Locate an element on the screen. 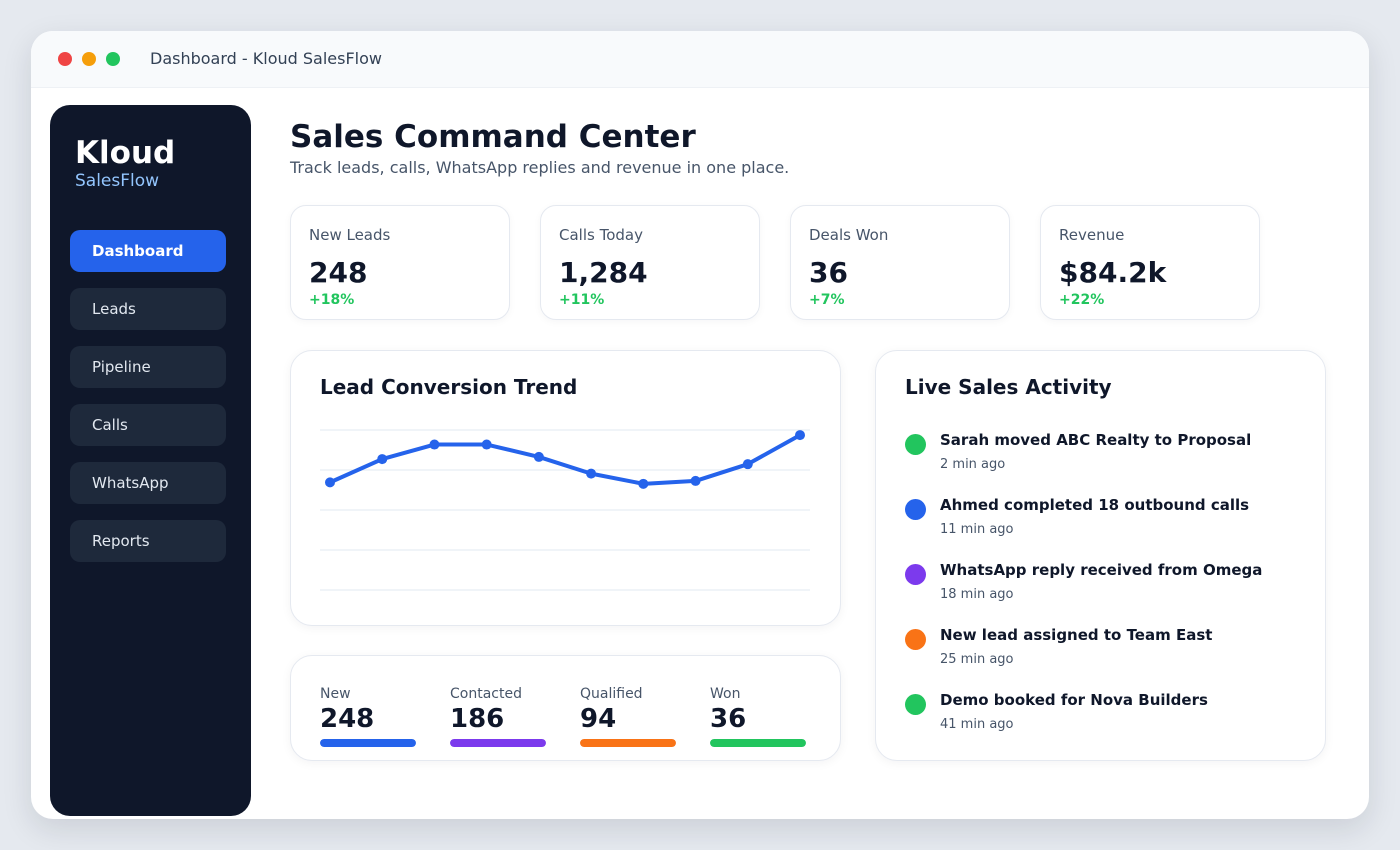 The image size is (1400, 850). activity-title: Live Sales Activity is located at coordinates (1008, 387).